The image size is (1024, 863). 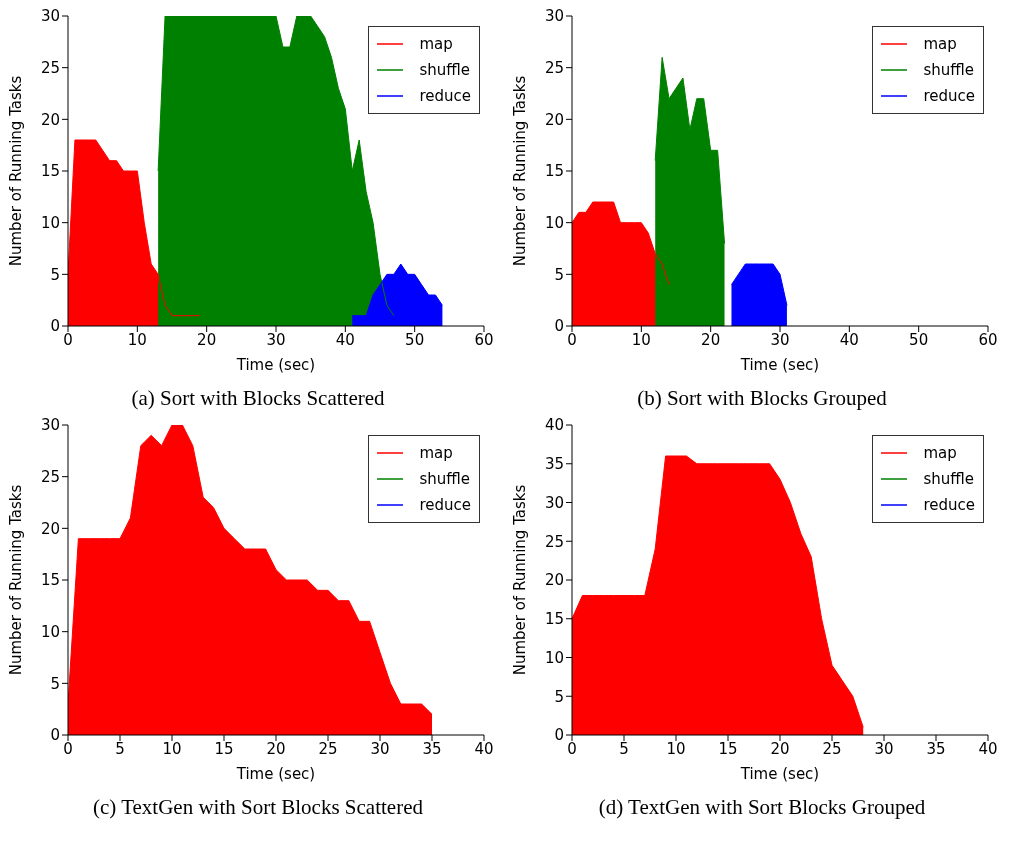 I want to click on text: (d) TextGen with Sort Blocks Grouped, so click(x=762, y=807).